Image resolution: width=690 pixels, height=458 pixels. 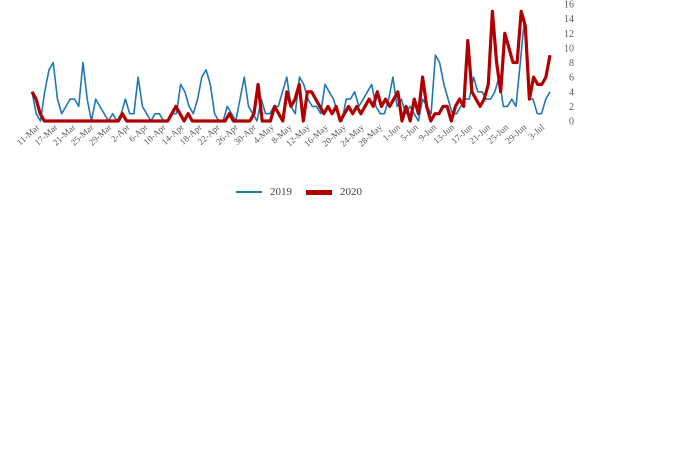 What do you see at coordinates (515, 134) in the screenshot?
I see `x-tick-label: 29-Jun` at bounding box center [515, 134].